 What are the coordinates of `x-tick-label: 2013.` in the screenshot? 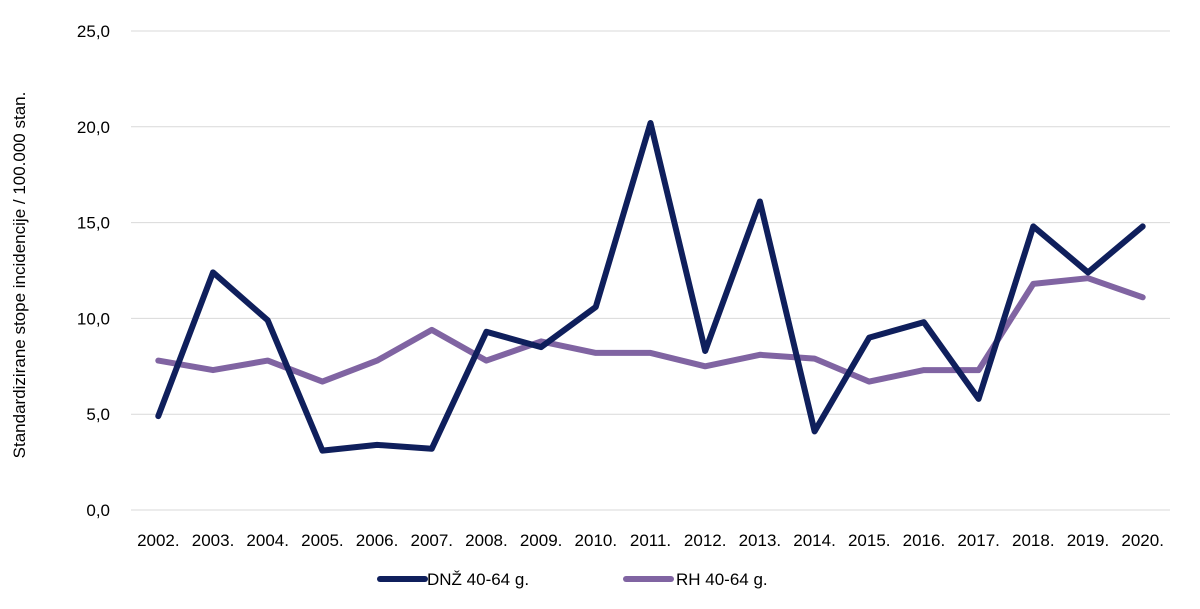 It's located at (760, 540).